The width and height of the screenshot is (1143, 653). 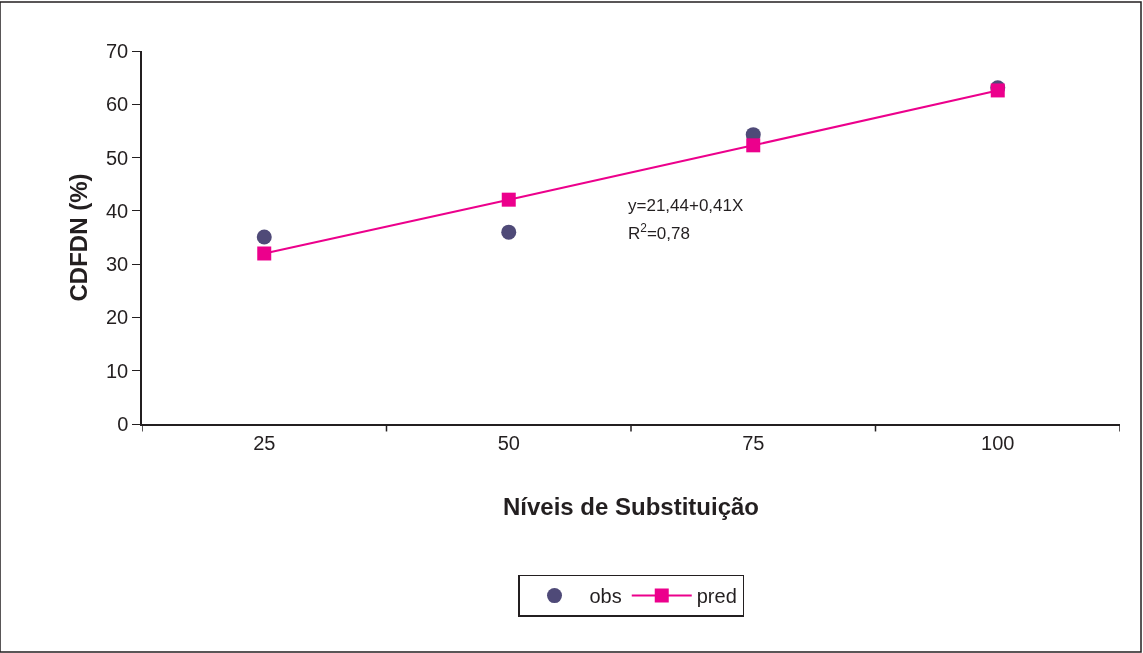 What do you see at coordinates (117, 210) in the screenshot?
I see `y-tick-label: 40` at bounding box center [117, 210].